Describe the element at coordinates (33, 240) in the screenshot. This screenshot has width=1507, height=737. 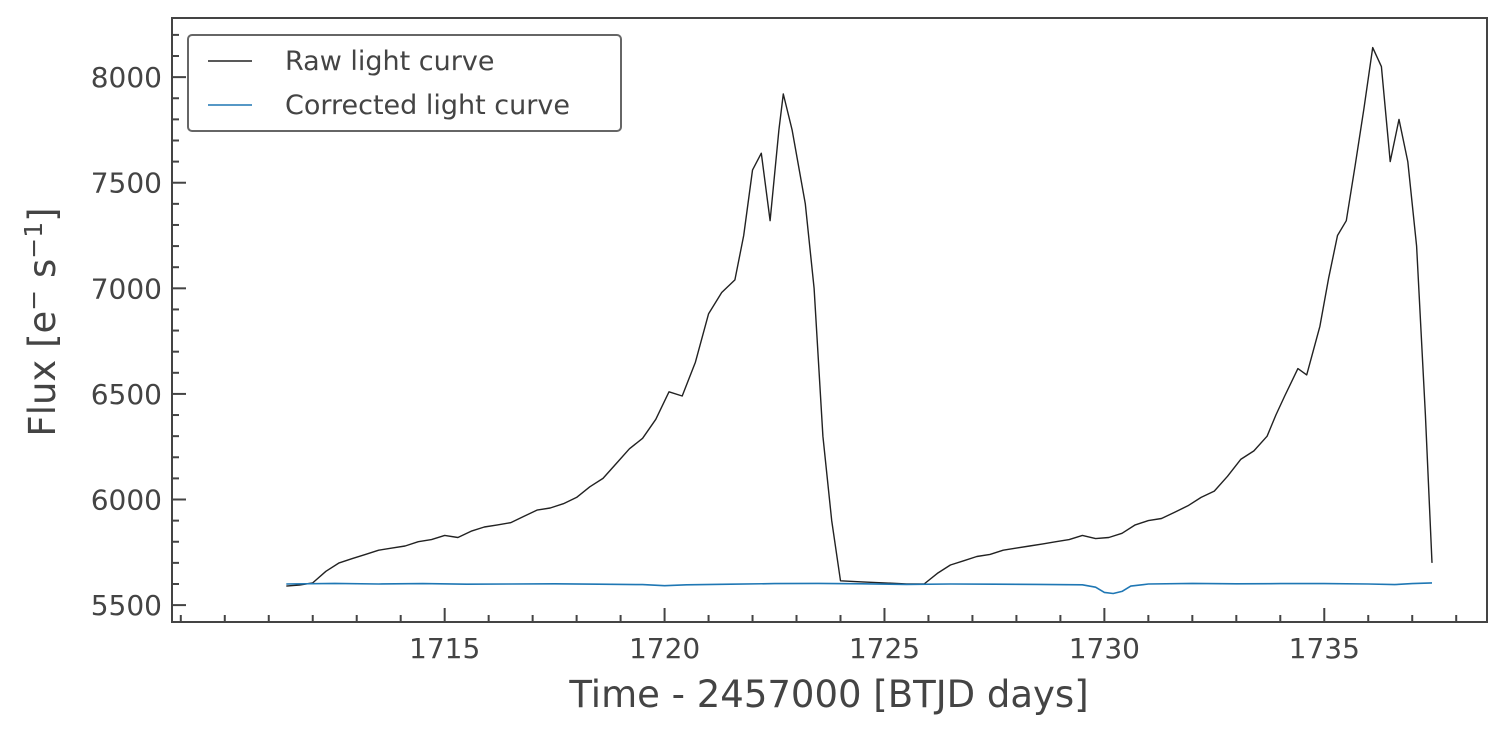
I see `y-axis-label-sup2: −1` at that location.